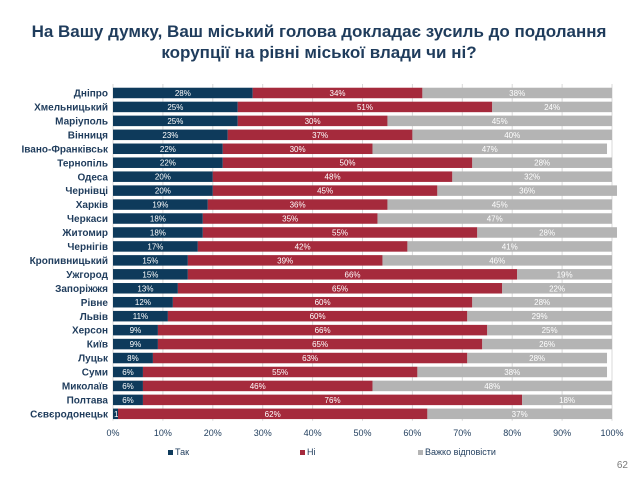  What do you see at coordinates (460, 452) in the screenshot?
I see `legend-entry: Важко відповісти` at bounding box center [460, 452].